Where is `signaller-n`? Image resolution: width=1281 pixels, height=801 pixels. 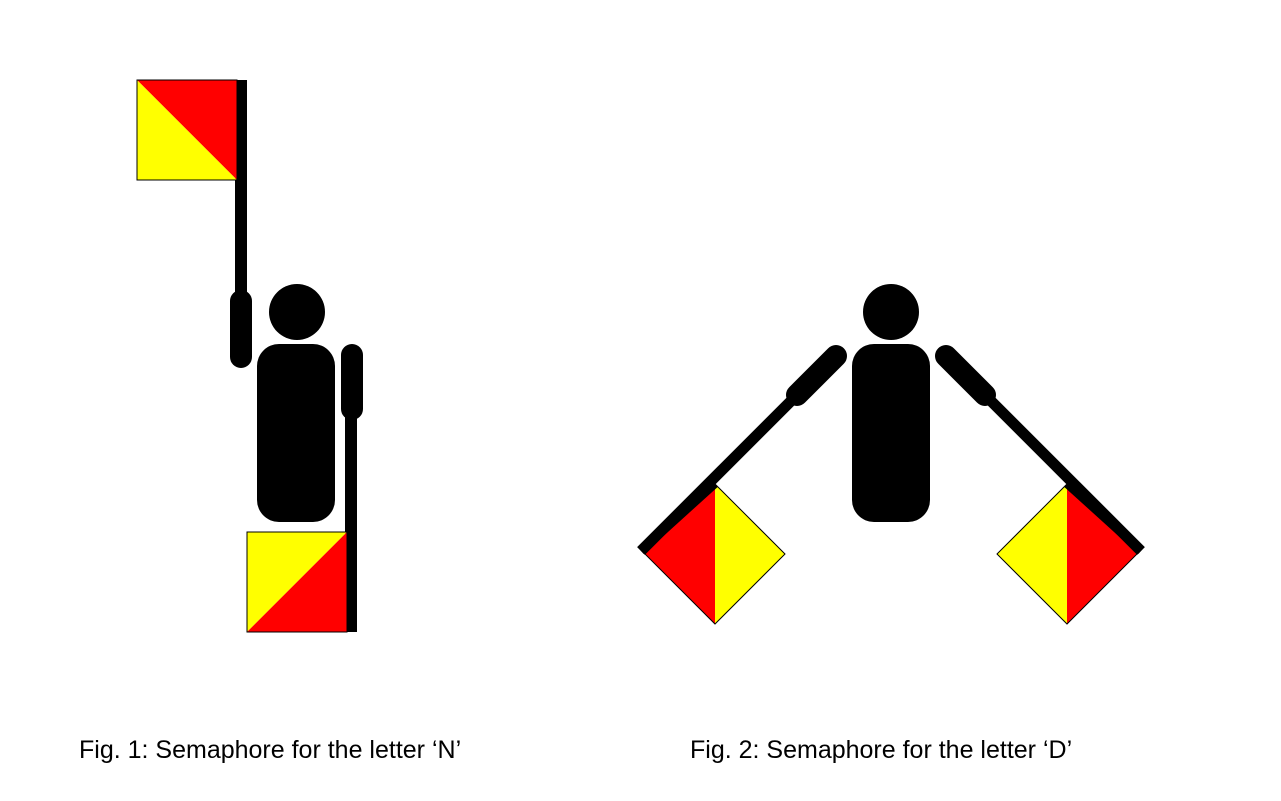 signaller-n is located at coordinates (296, 403).